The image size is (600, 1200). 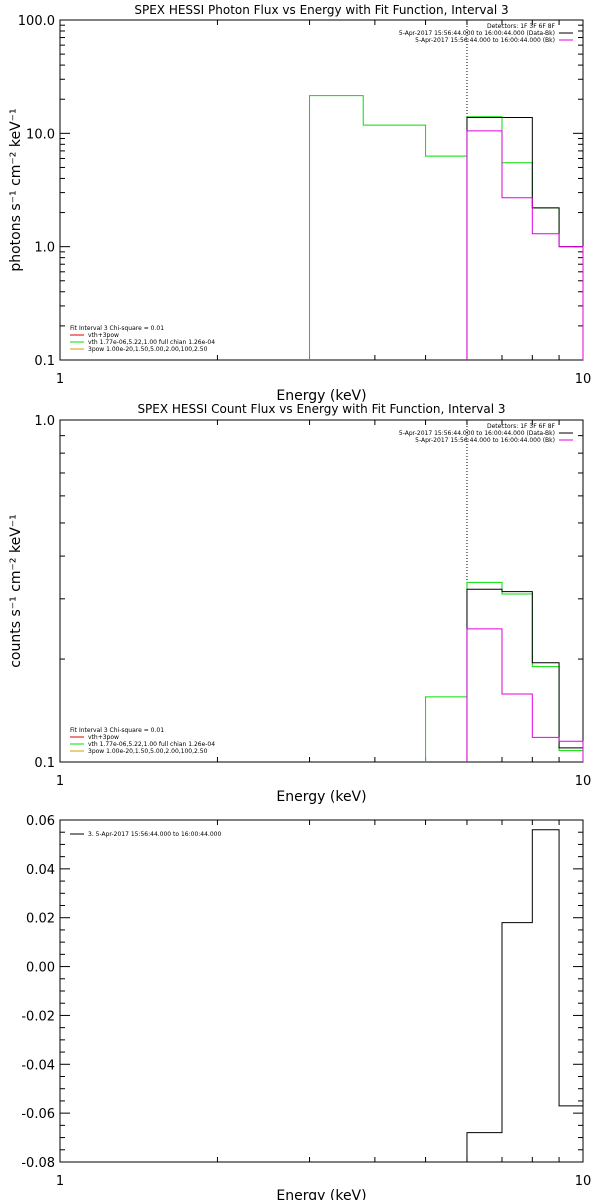 I want to click on y-axis-label: counts s⁻¹ cm⁻² keV⁻¹, so click(x=16, y=591).